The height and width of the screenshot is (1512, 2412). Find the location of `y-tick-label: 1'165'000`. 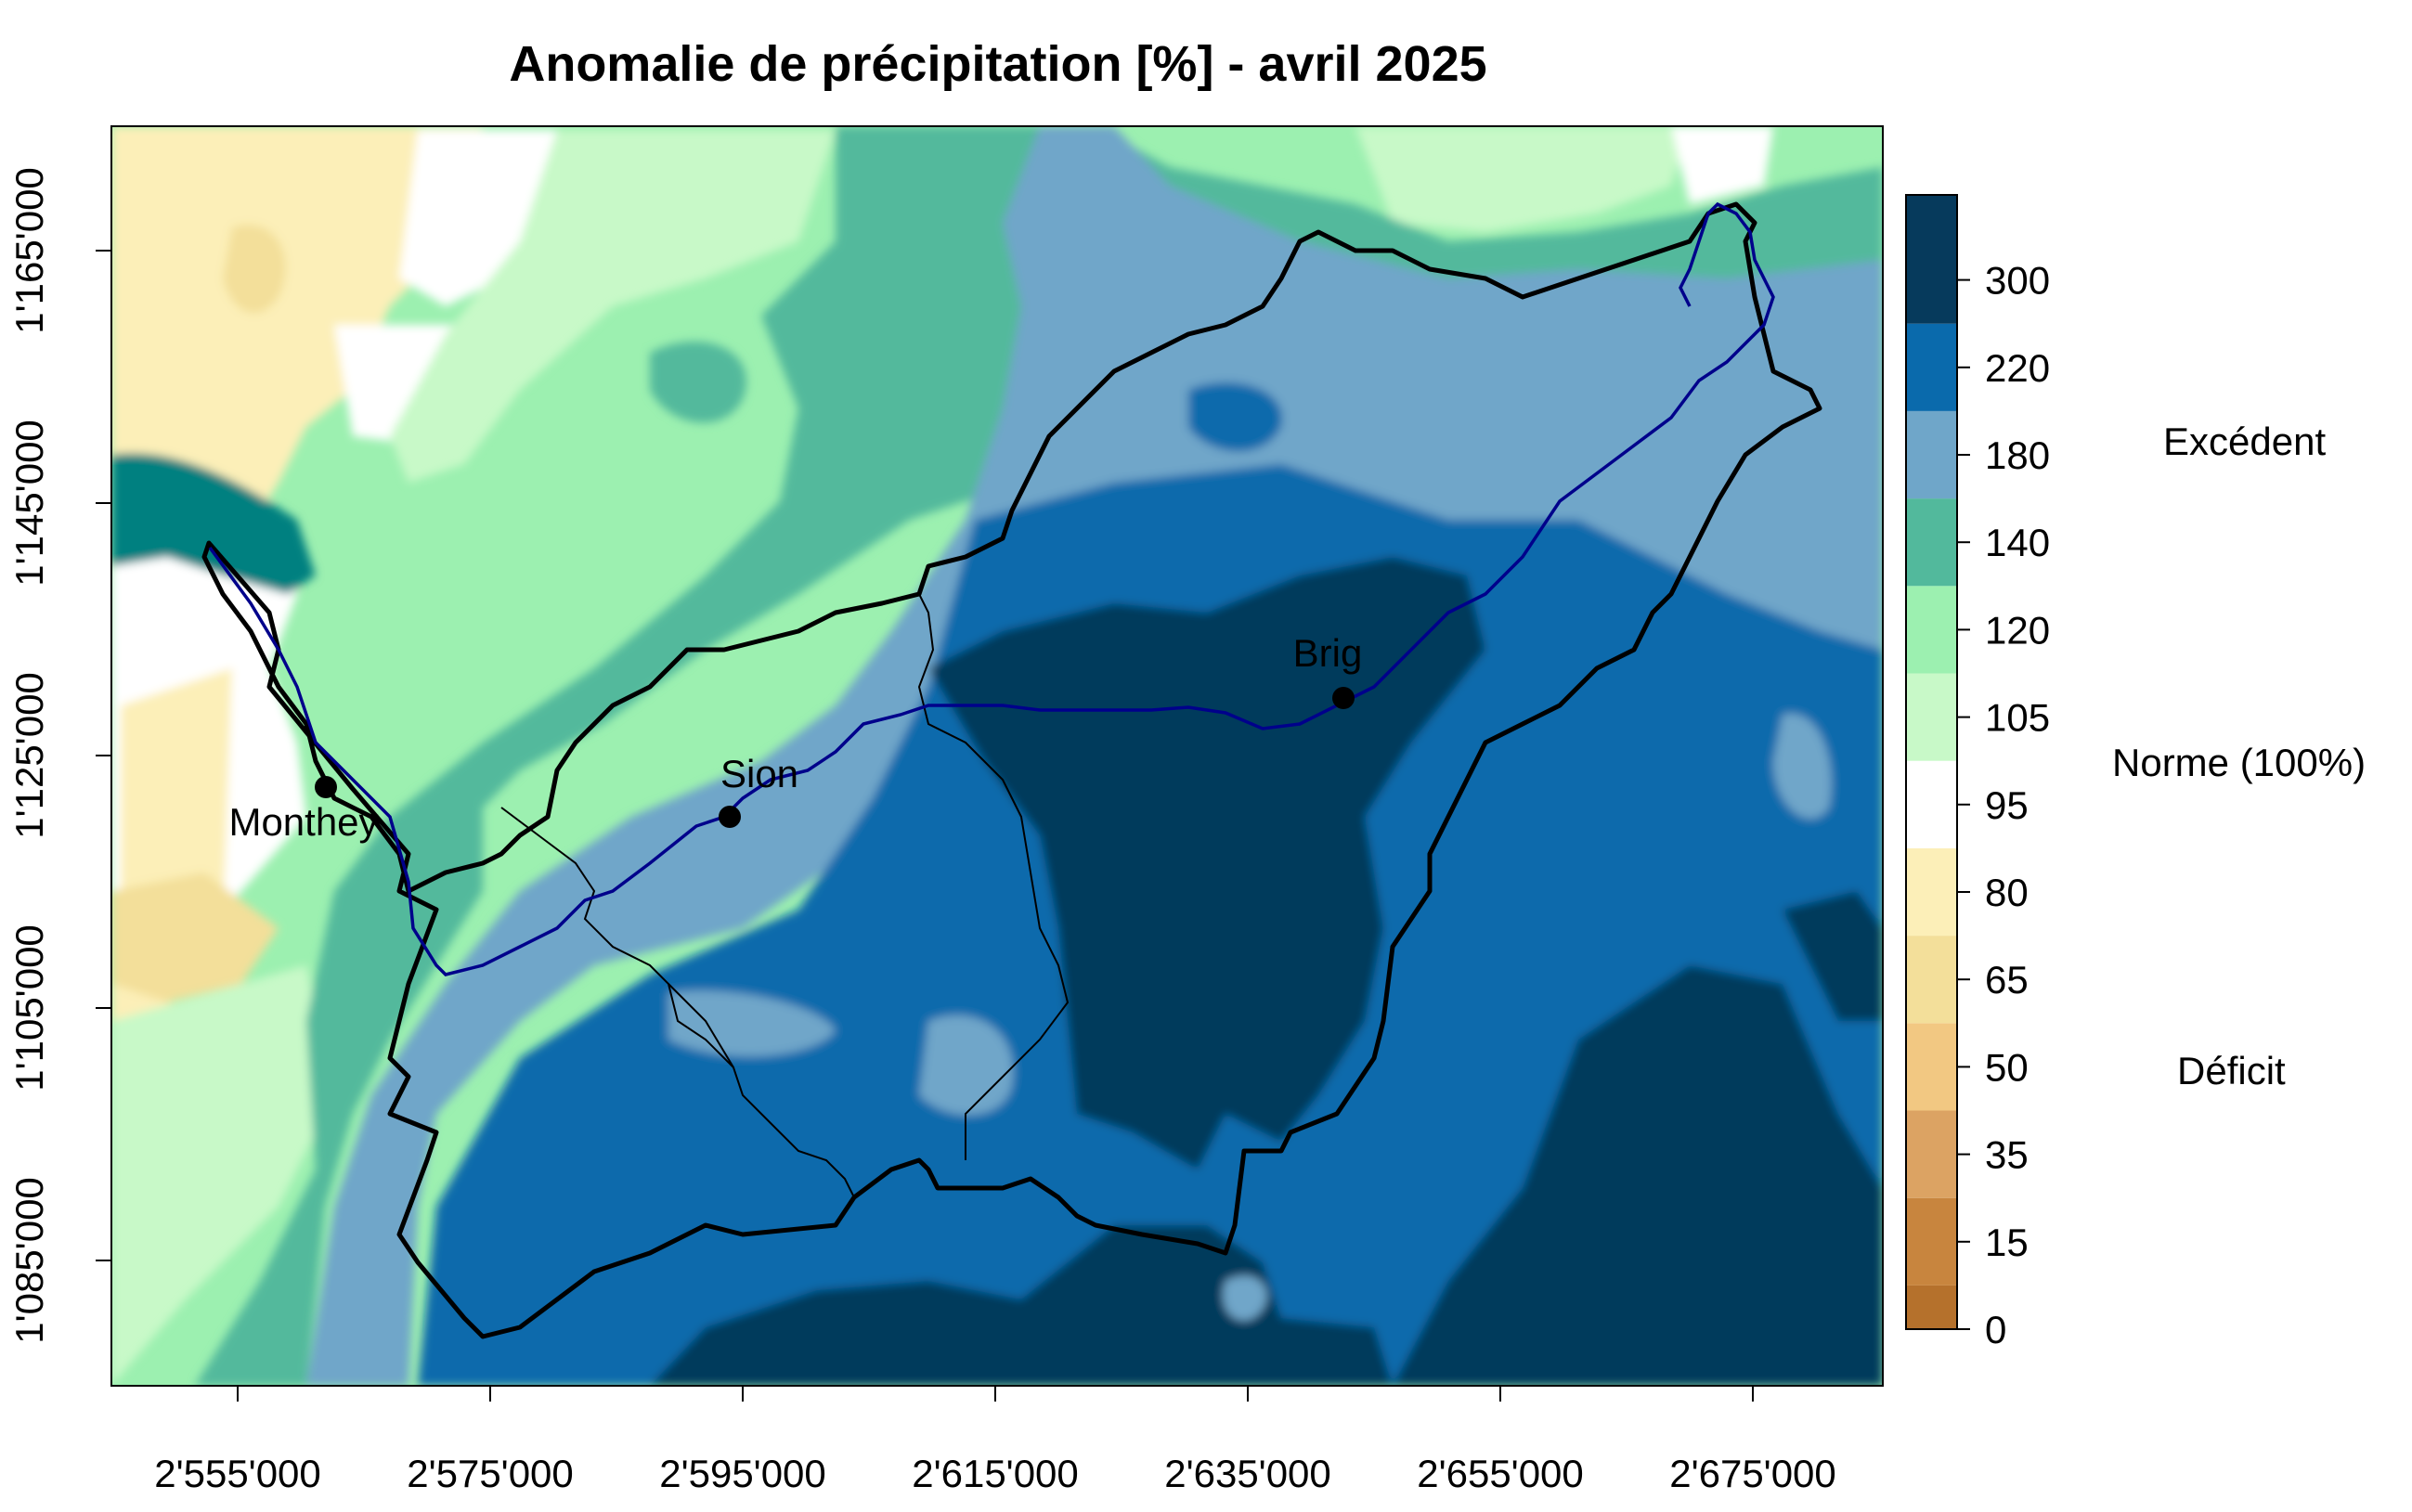

y-tick-label: 1'165'000 is located at coordinates (29, 250).